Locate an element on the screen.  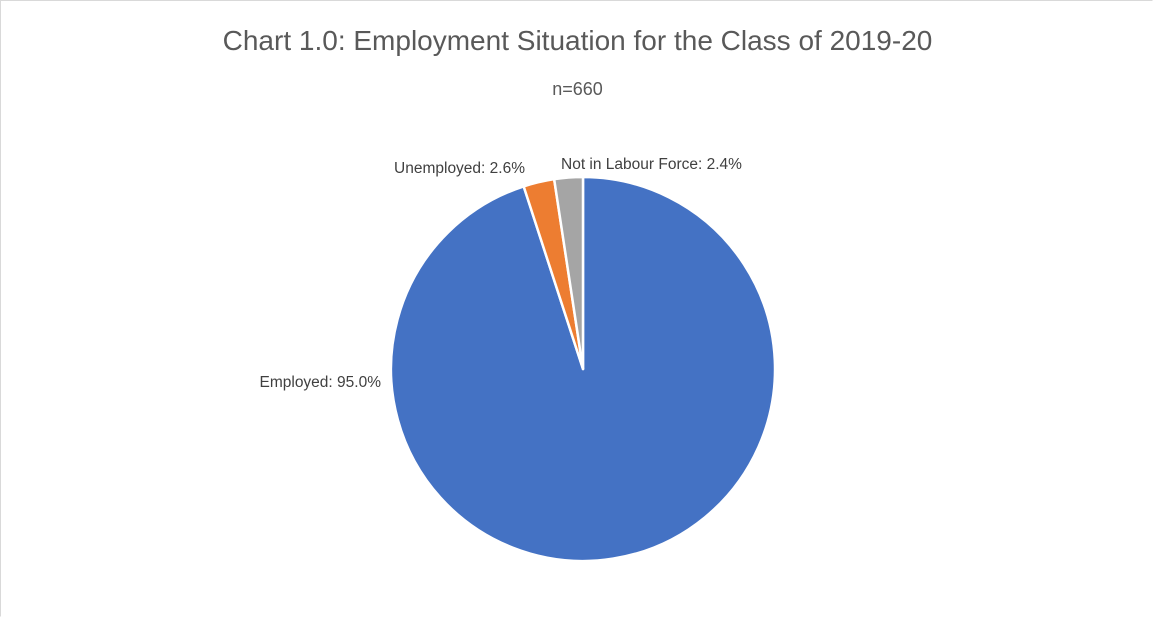
data-label-not-in-labour-force: Not in Labour Force: 2.4% is located at coordinates (651, 164).